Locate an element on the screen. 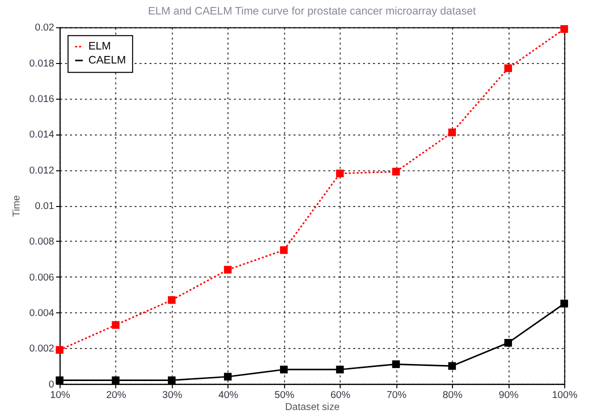 The height and width of the screenshot is (417, 595). y-tick-label: 0.012 is located at coordinates (42, 170).